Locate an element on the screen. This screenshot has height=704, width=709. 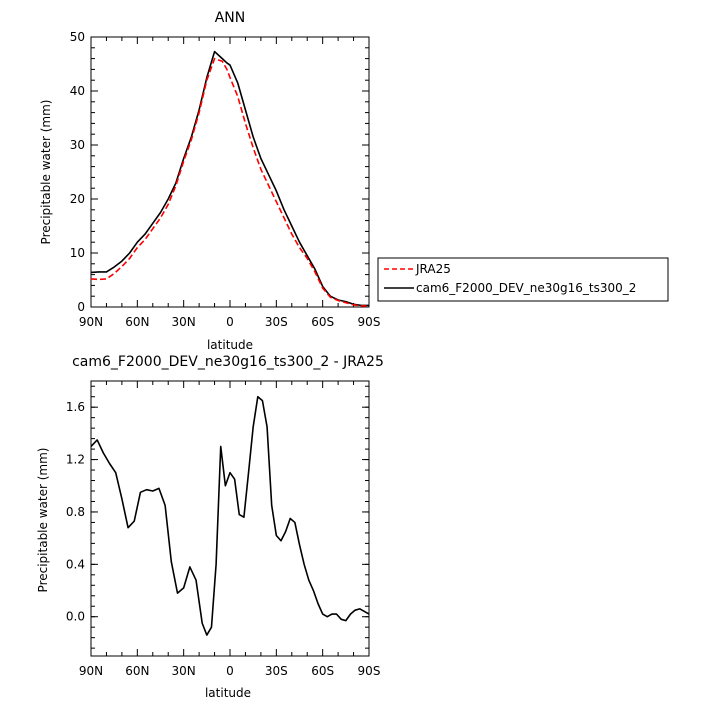
bottom-chart-title: cam6_F2000_DEV_ne30g16_ts300_2 - JRA25 is located at coordinates (228, 362).